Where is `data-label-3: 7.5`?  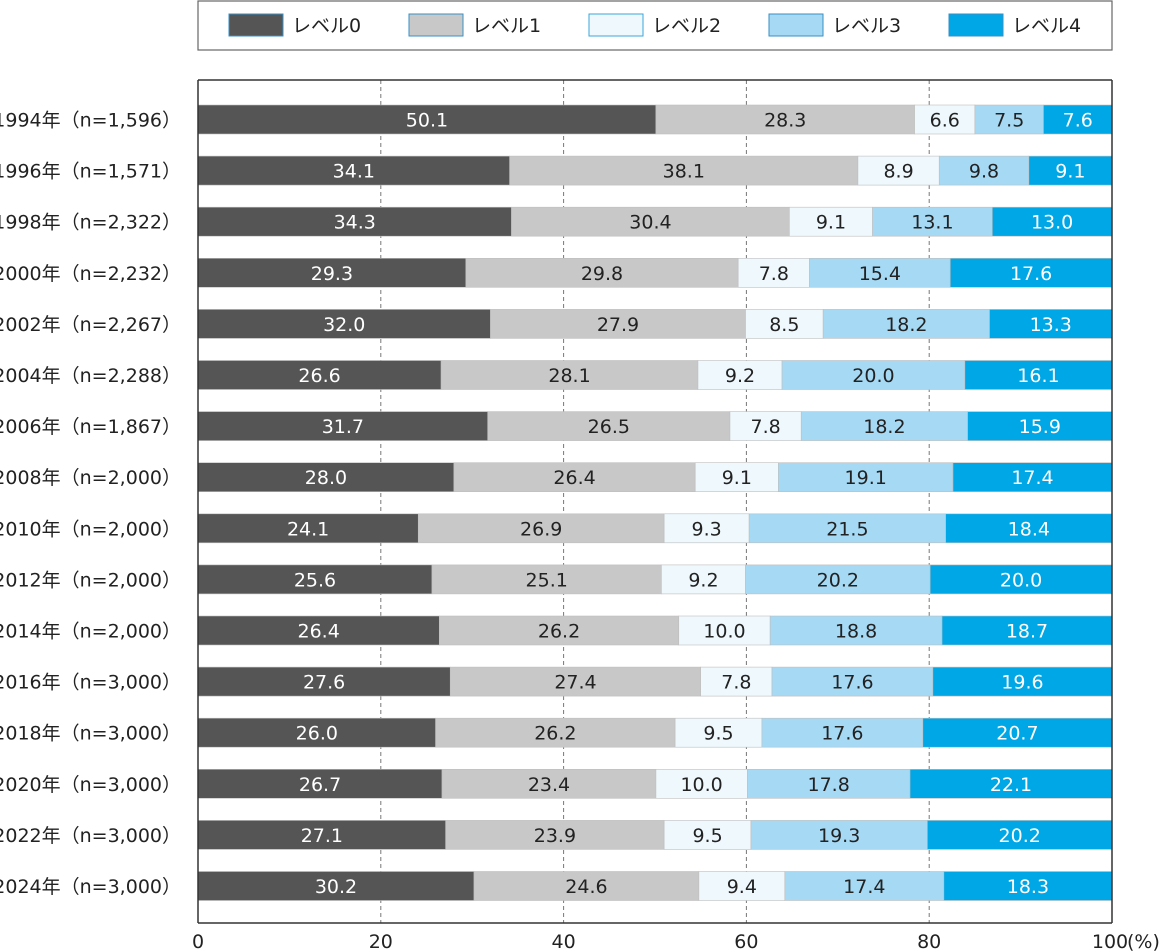
data-label-3: 7.5 is located at coordinates (1009, 121).